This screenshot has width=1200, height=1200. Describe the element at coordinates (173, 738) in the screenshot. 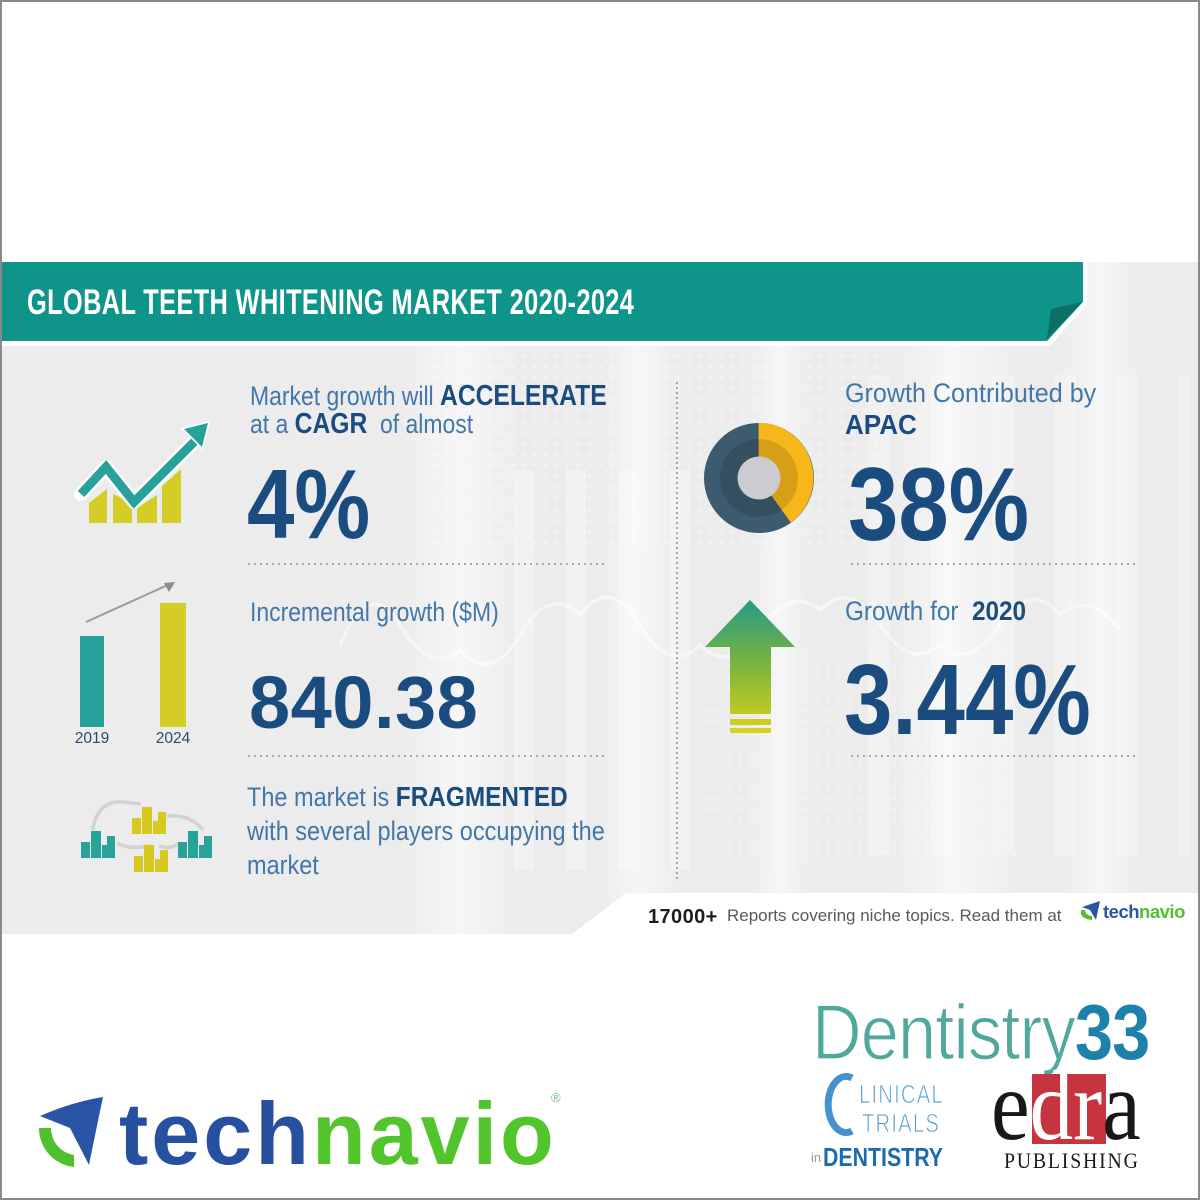

I see `svg-text: 2024` at that location.